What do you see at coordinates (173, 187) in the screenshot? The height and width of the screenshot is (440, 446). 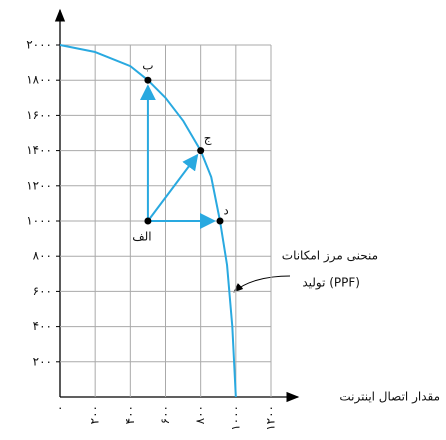 I see `arrow` at bounding box center [173, 187].